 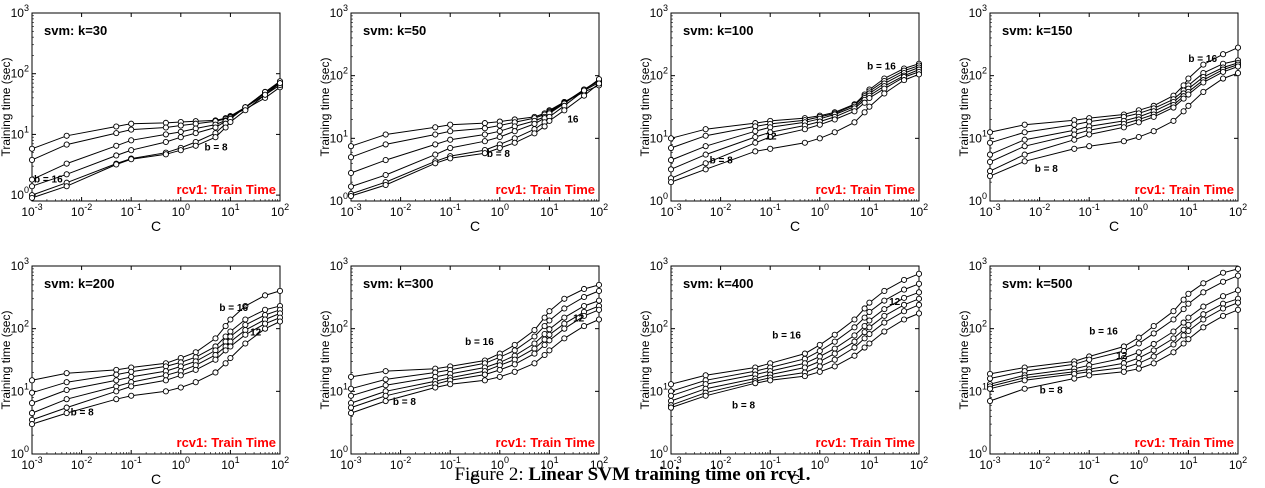 I want to click on x-tick-label: 10², so click(x=919, y=463).